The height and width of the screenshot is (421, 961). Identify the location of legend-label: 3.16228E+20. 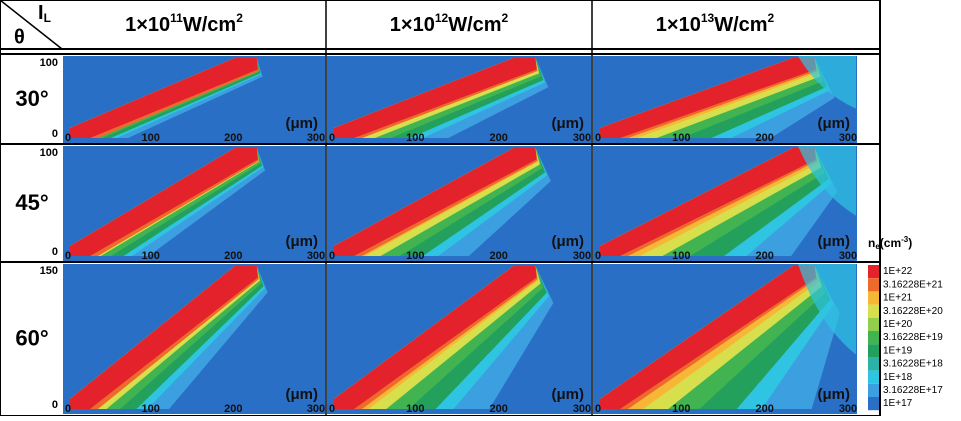
(913, 311).